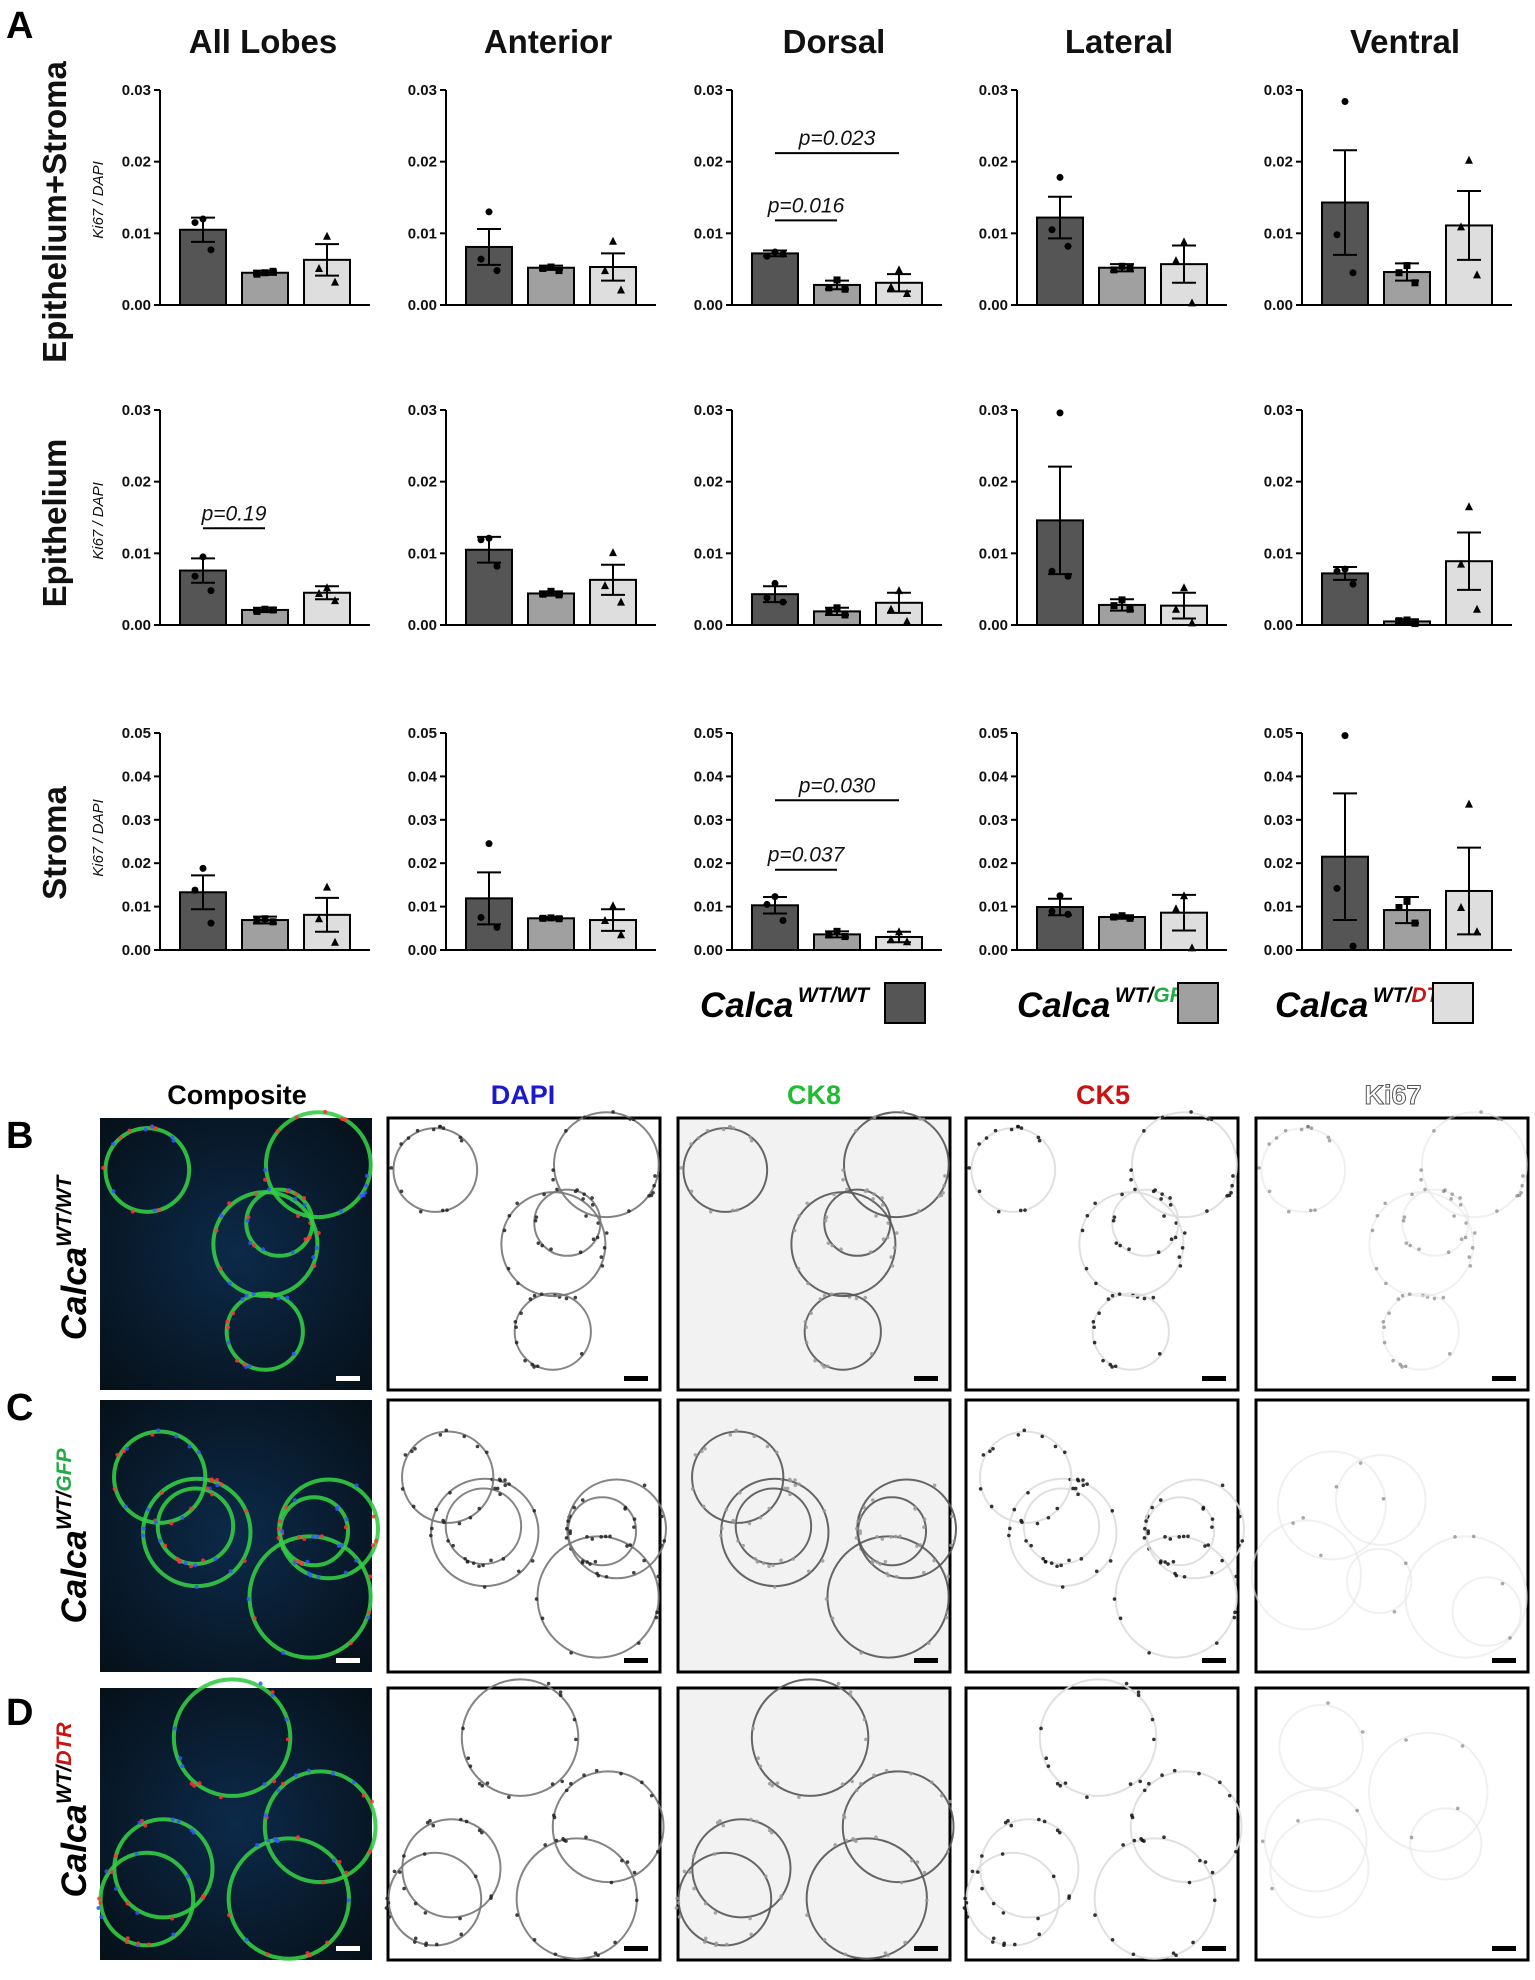 This screenshot has height=1980, width=1535. What do you see at coordinates (1278, 863) in the screenshot?
I see `y-tick-label-stroma-ventral-2: 0.02` at bounding box center [1278, 863].